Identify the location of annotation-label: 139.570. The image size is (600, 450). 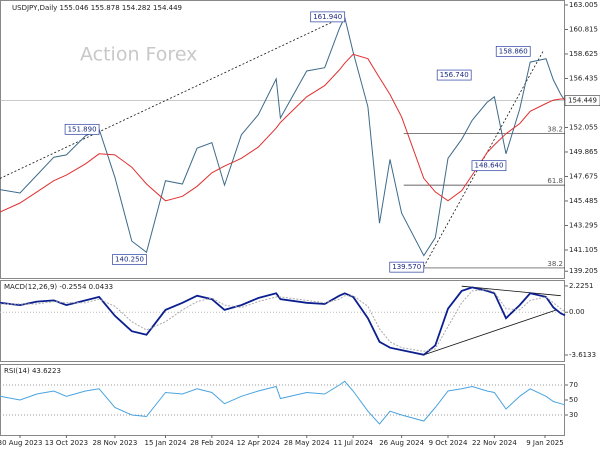
(406, 267).